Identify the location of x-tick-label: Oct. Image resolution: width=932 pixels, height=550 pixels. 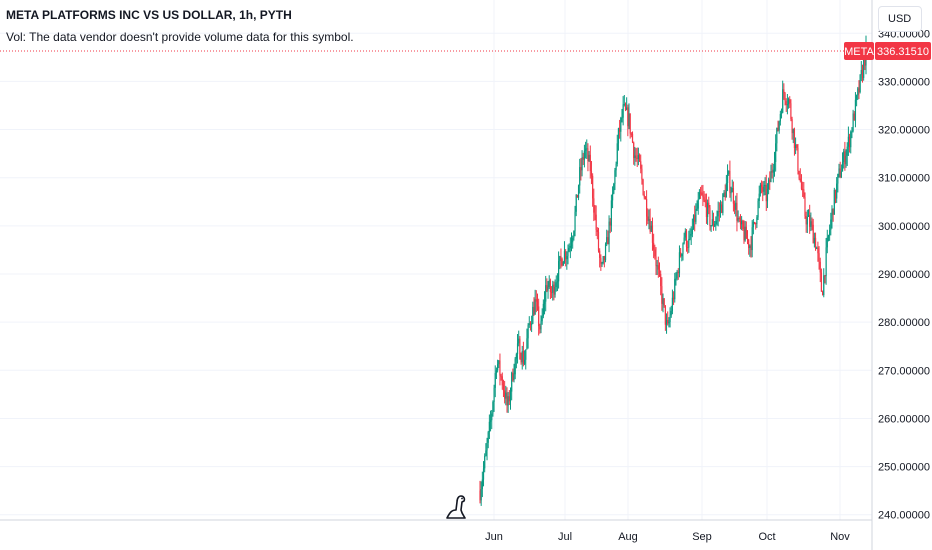
(766, 537).